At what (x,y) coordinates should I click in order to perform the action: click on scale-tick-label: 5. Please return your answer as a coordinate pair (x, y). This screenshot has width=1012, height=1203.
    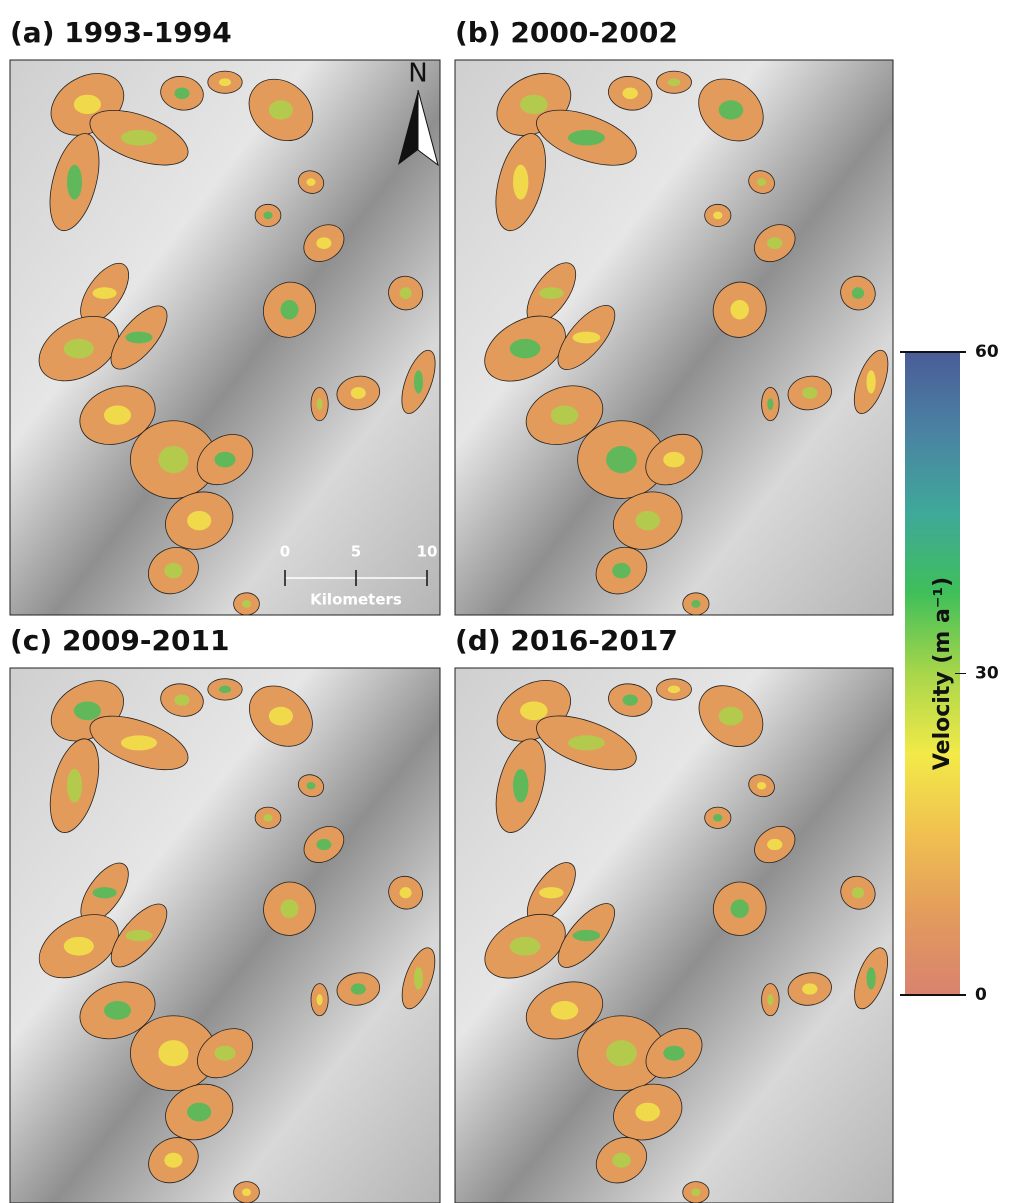
    Looking at the image, I should click on (356, 552).